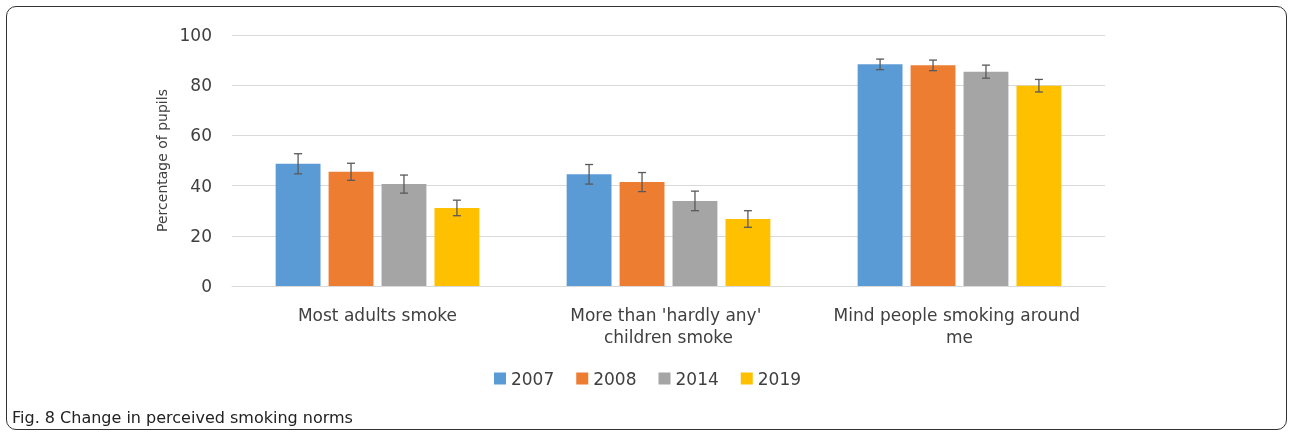 The height and width of the screenshot is (438, 1295). Describe the element at coordinates (959, 326) in the screenshot. I see `x-tick-label: Mind people smoking around me` at that location.